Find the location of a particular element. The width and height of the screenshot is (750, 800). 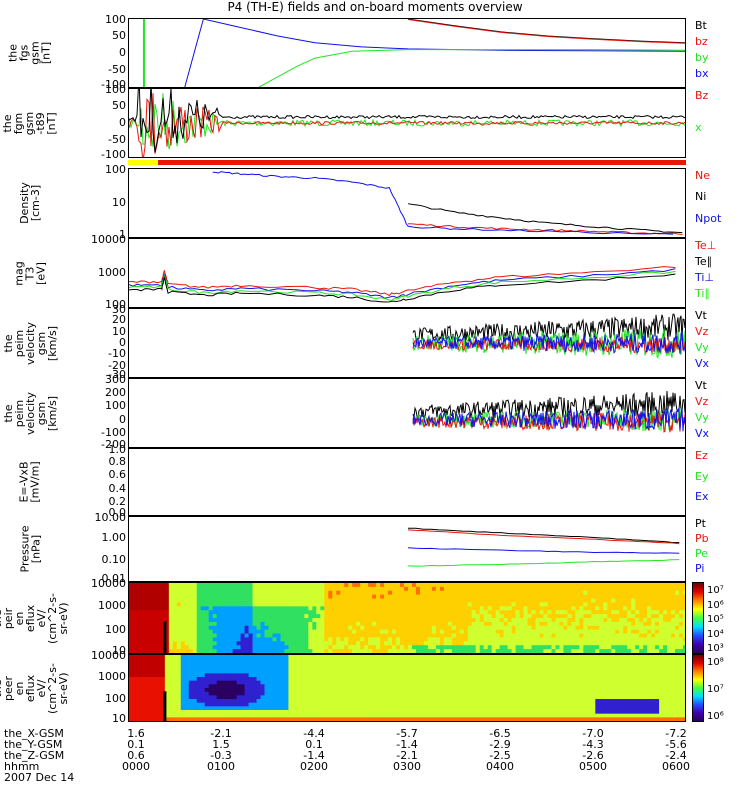

ylabel-density: Density [cm-3] is located at coordinates (30, 203).